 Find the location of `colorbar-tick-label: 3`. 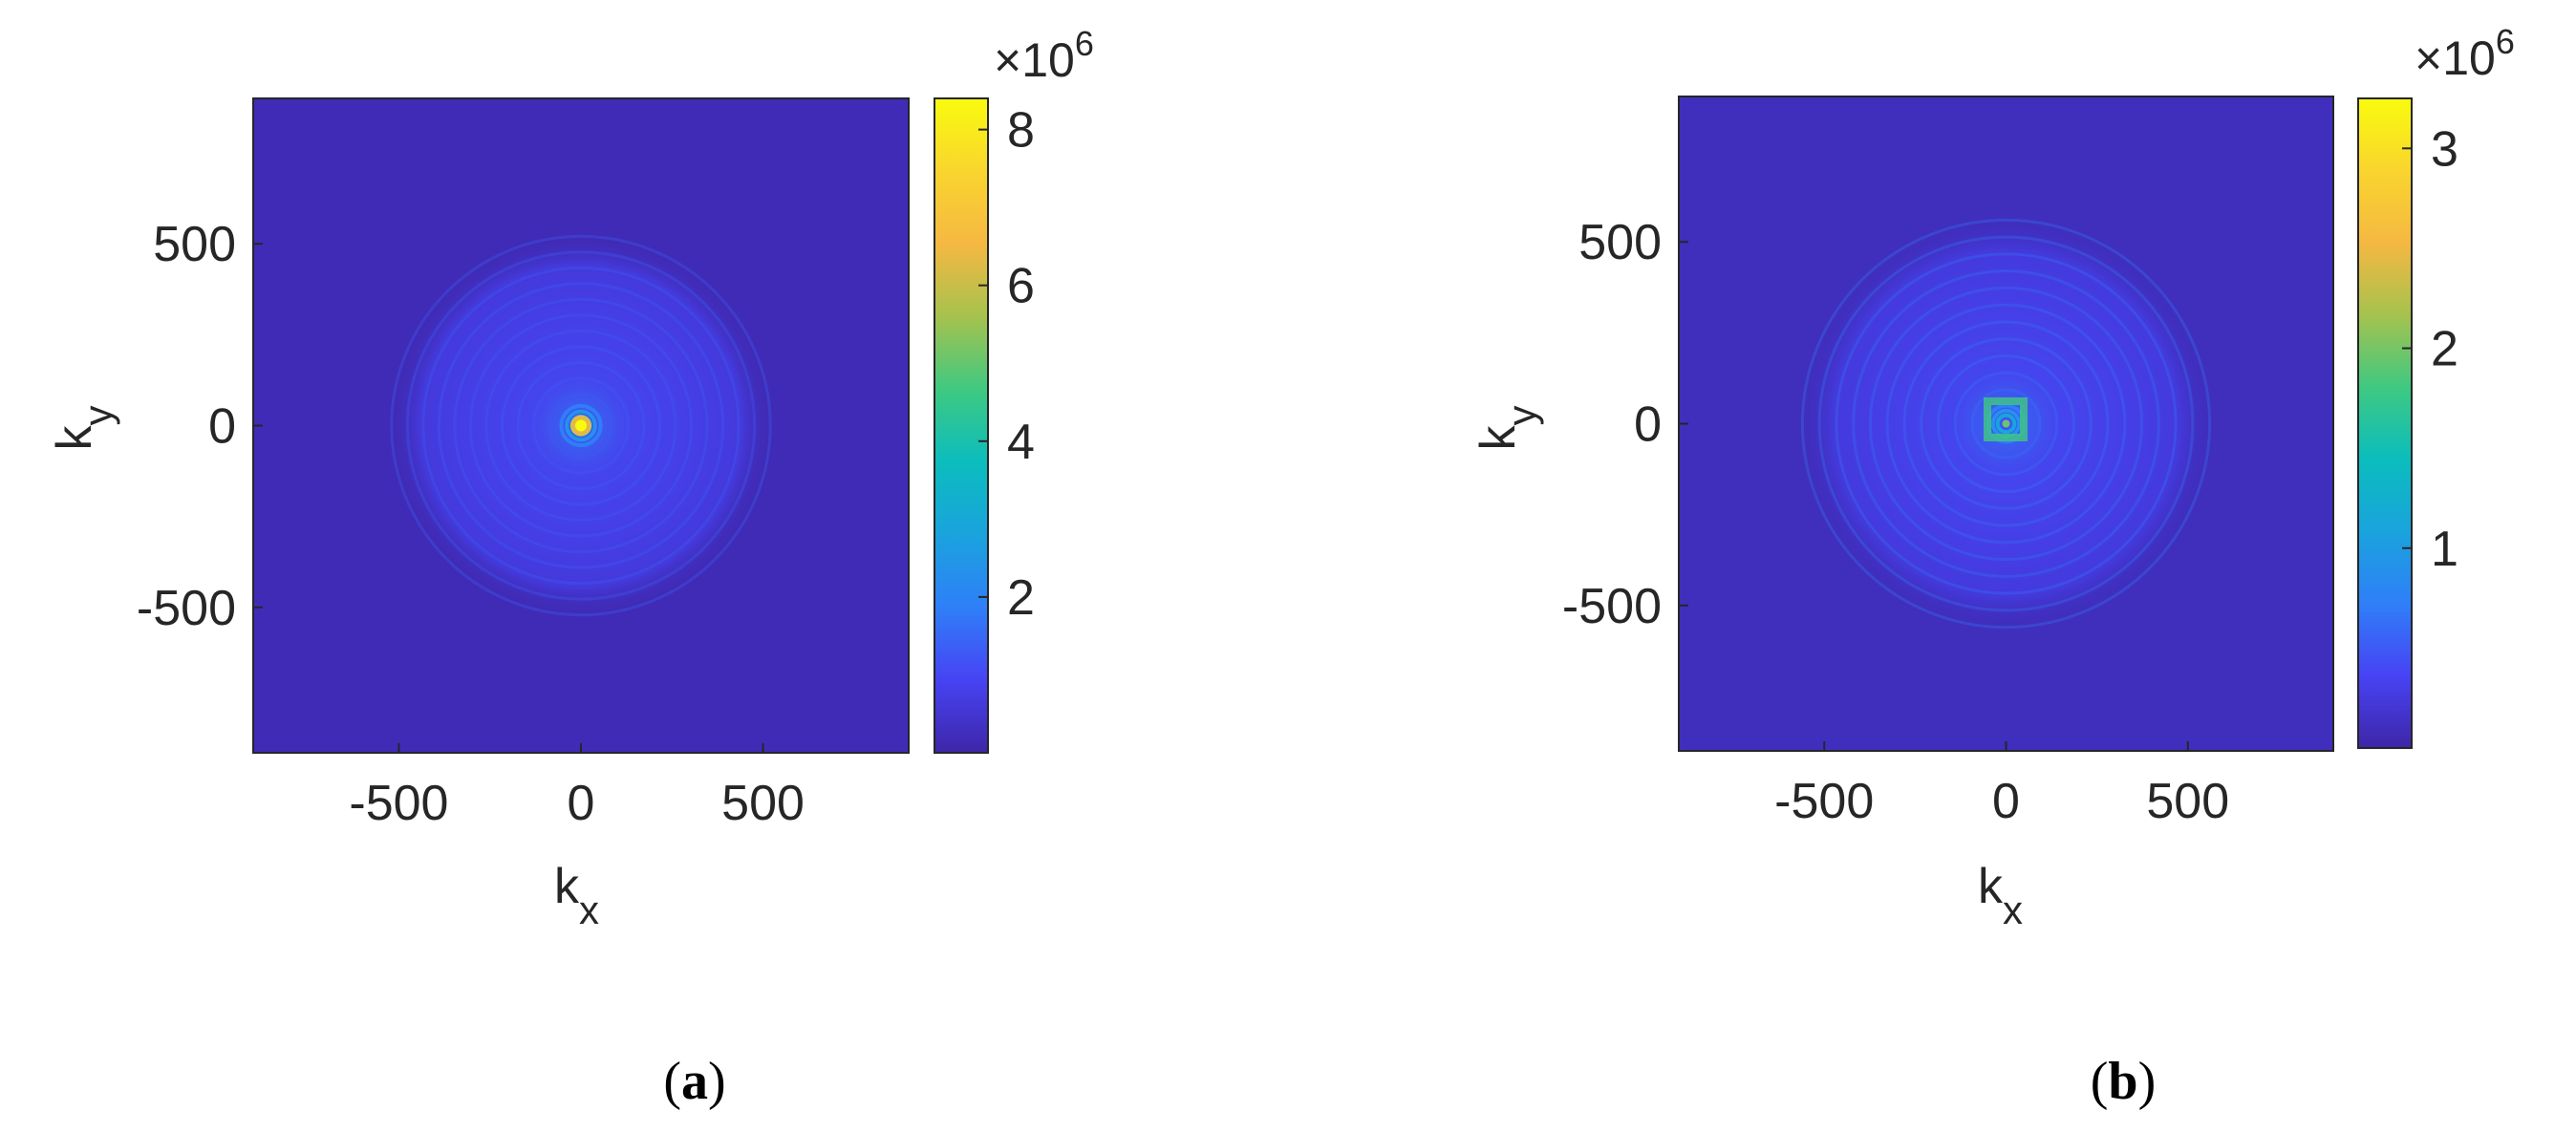

colorbar-tick-label: 3 is located at coordinates (2444, 149).